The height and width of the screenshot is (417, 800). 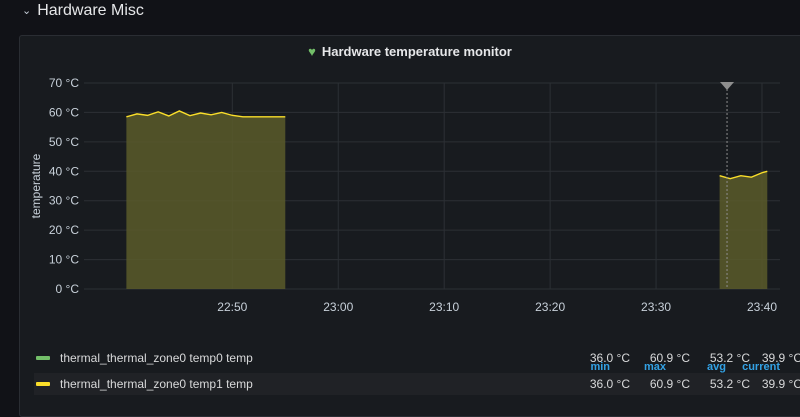 I want to click on chevron-down-icon: ⌄, so click(x=27, y=10).